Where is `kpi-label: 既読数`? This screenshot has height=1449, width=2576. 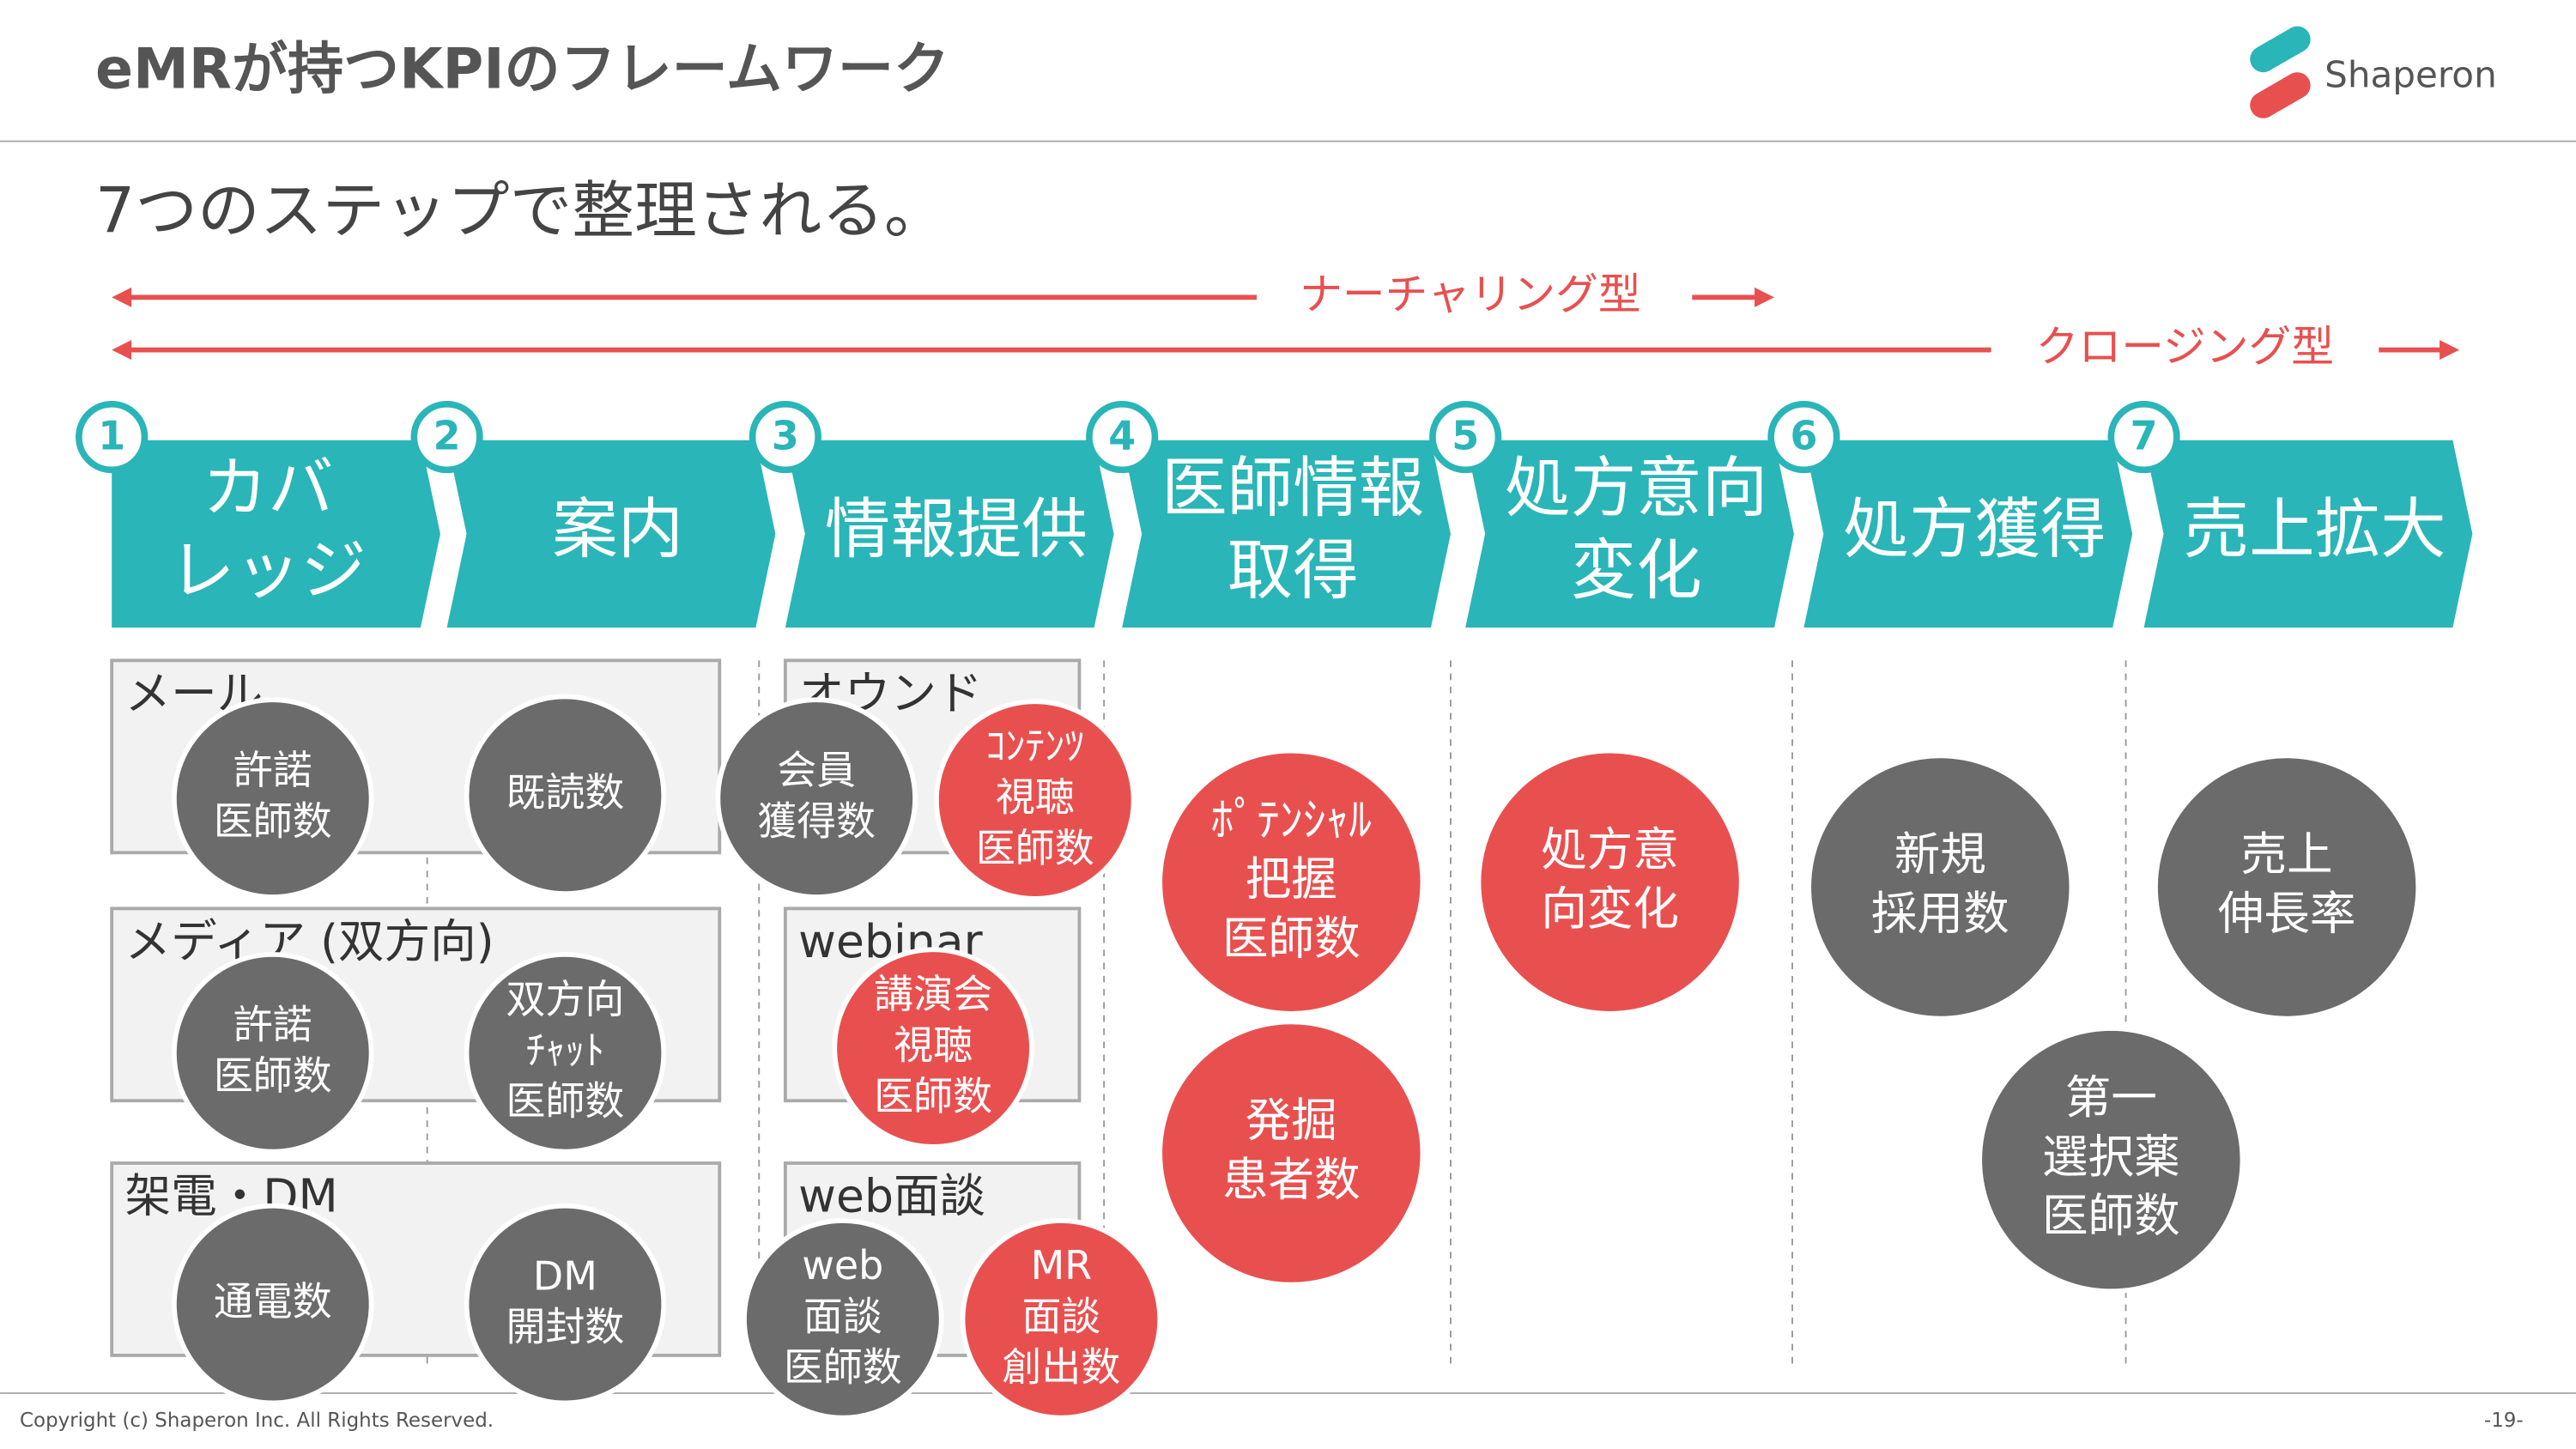 kpi-label: 既読数 is located at coordinates (565, 792).